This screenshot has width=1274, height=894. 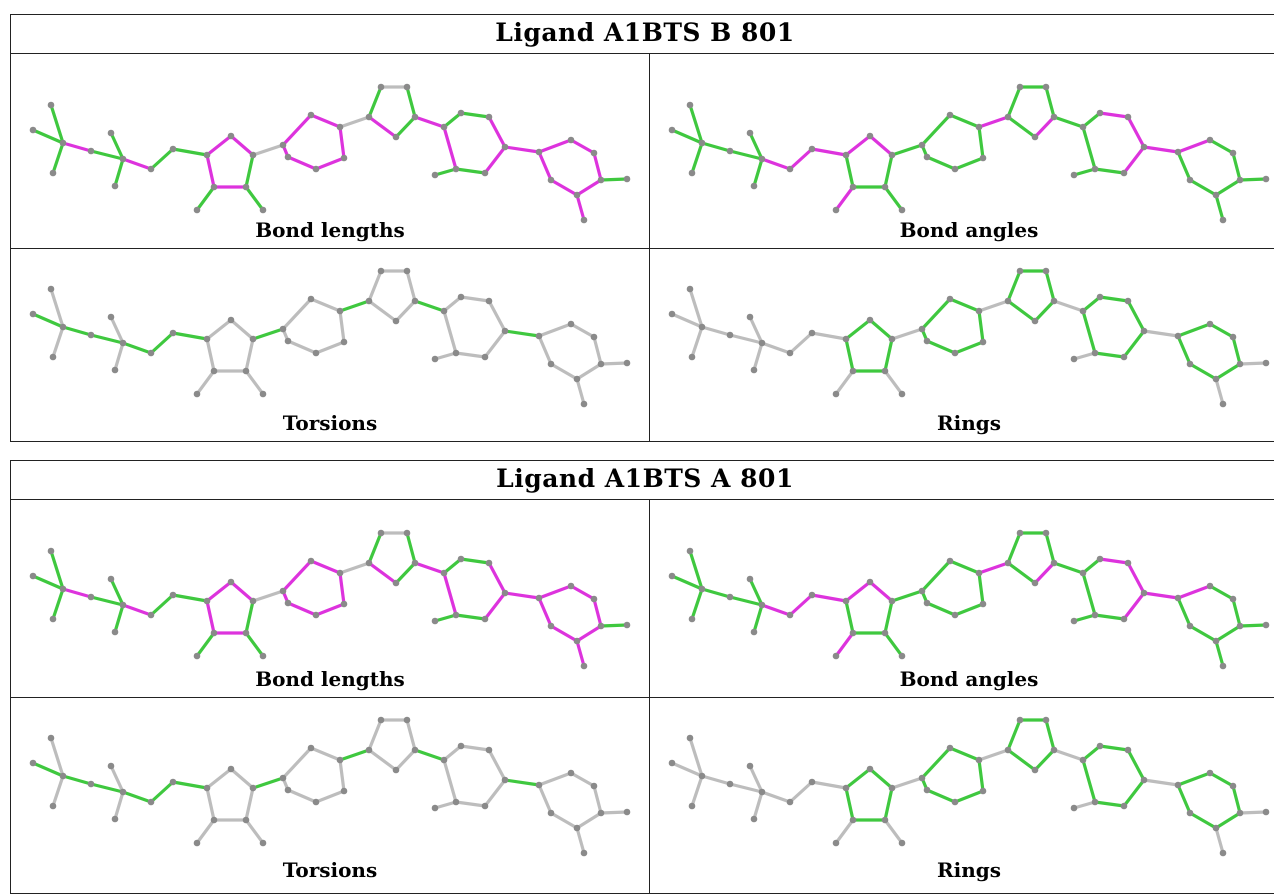 What do you see at coordinates (330, 599) in the screenshot?
I see `molecule-bond-lengths` at bounding box center [330, 599].